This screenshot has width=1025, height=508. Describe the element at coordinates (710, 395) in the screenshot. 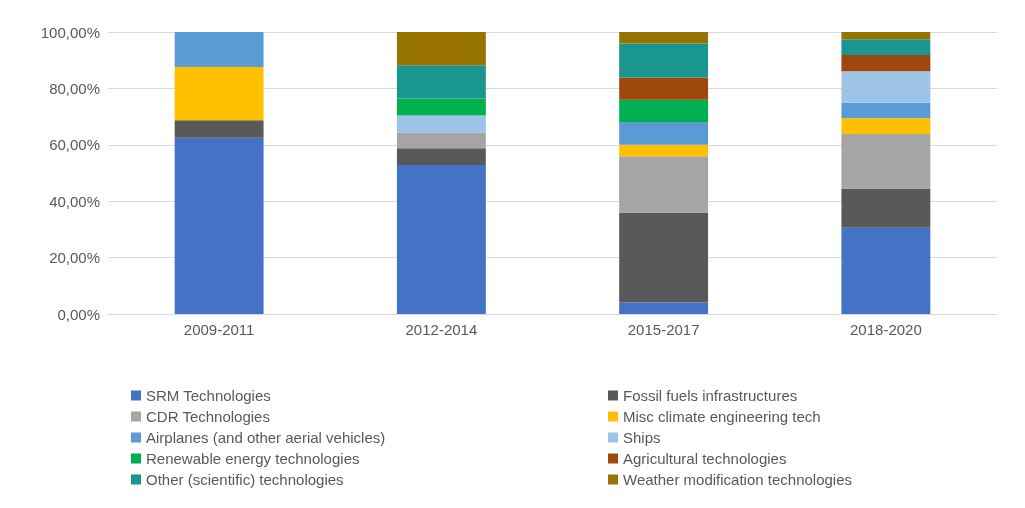

I see `legend-label: Fossil fuels infrastructures` at that location.